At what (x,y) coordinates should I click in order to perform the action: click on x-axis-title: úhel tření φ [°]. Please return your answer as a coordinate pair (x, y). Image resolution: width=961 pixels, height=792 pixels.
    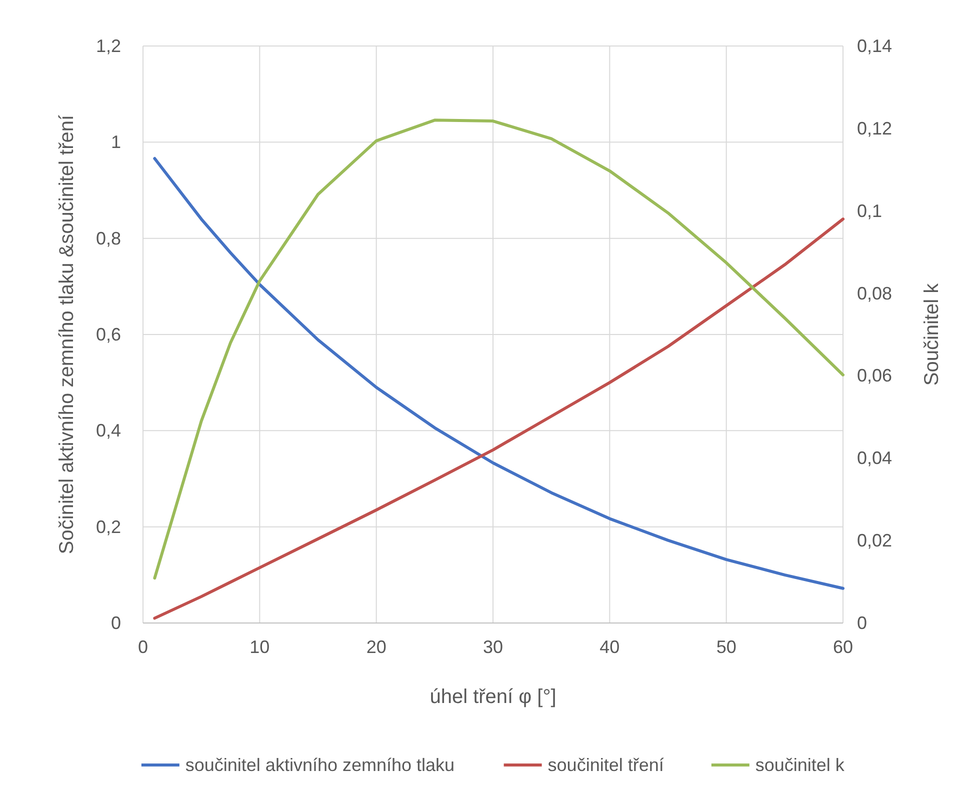
    Looking at the image, I should click on (493, 697).